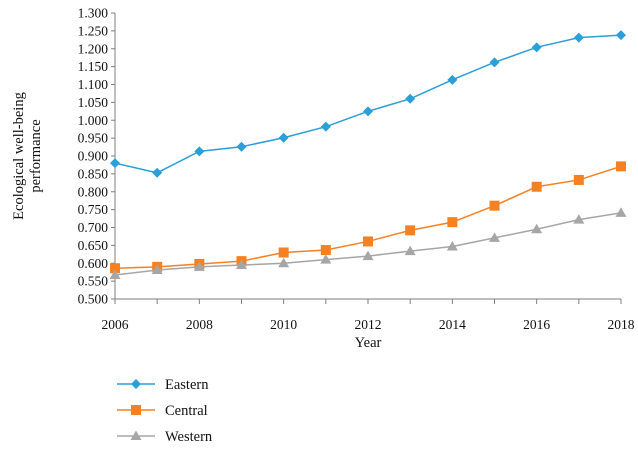 The image size is (638, 449). Describe the element at coordinates (368, 315) in the screenshot. I see `x-axis-ticks: 2006 2008 2010 2012 2014 2016 2018` at that location.